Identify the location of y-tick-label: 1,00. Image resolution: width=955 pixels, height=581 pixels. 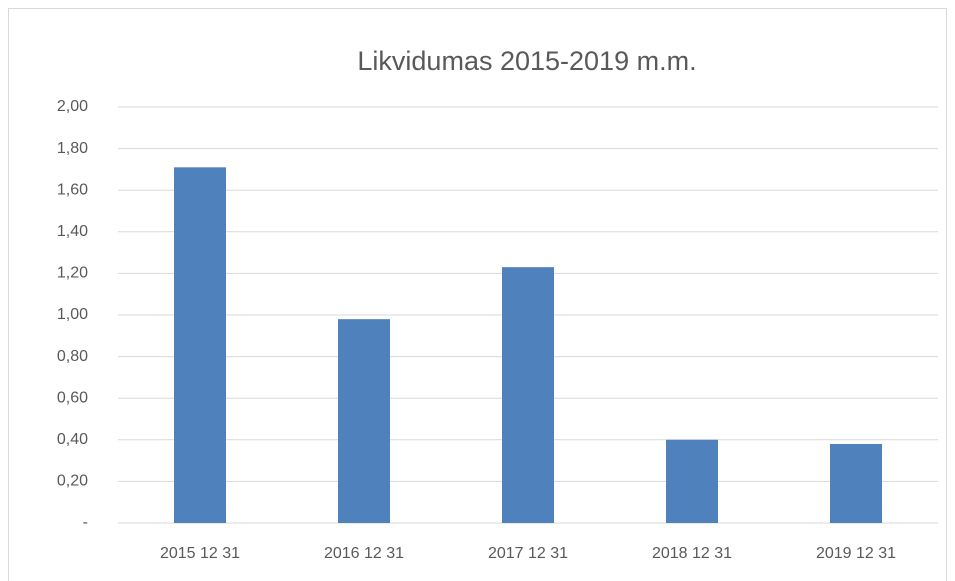
(72, 314).